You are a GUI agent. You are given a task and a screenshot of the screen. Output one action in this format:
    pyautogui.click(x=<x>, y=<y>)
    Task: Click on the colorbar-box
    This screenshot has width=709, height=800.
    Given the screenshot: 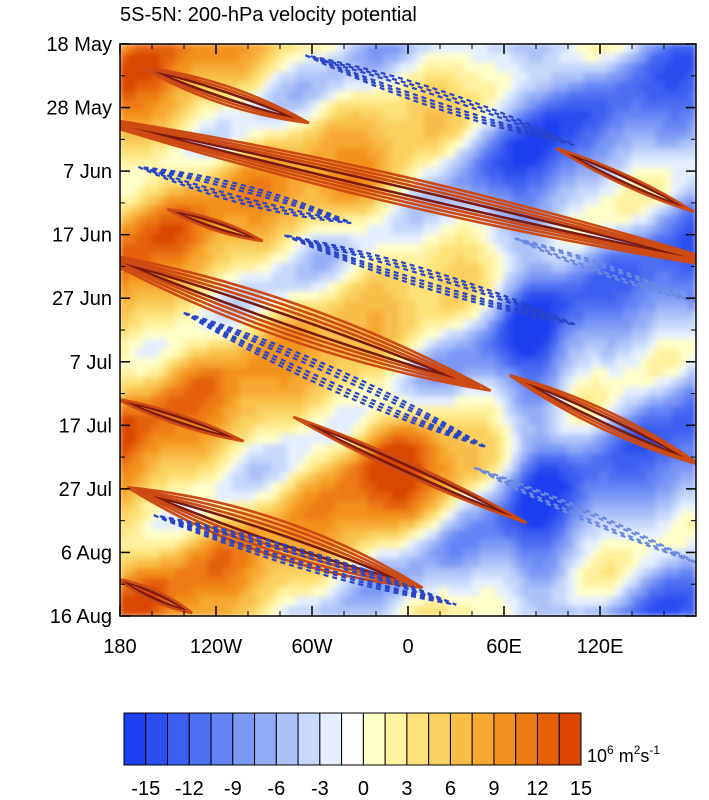 What is the action you would take?
    pyautogui.click(x=352, y=739)
    